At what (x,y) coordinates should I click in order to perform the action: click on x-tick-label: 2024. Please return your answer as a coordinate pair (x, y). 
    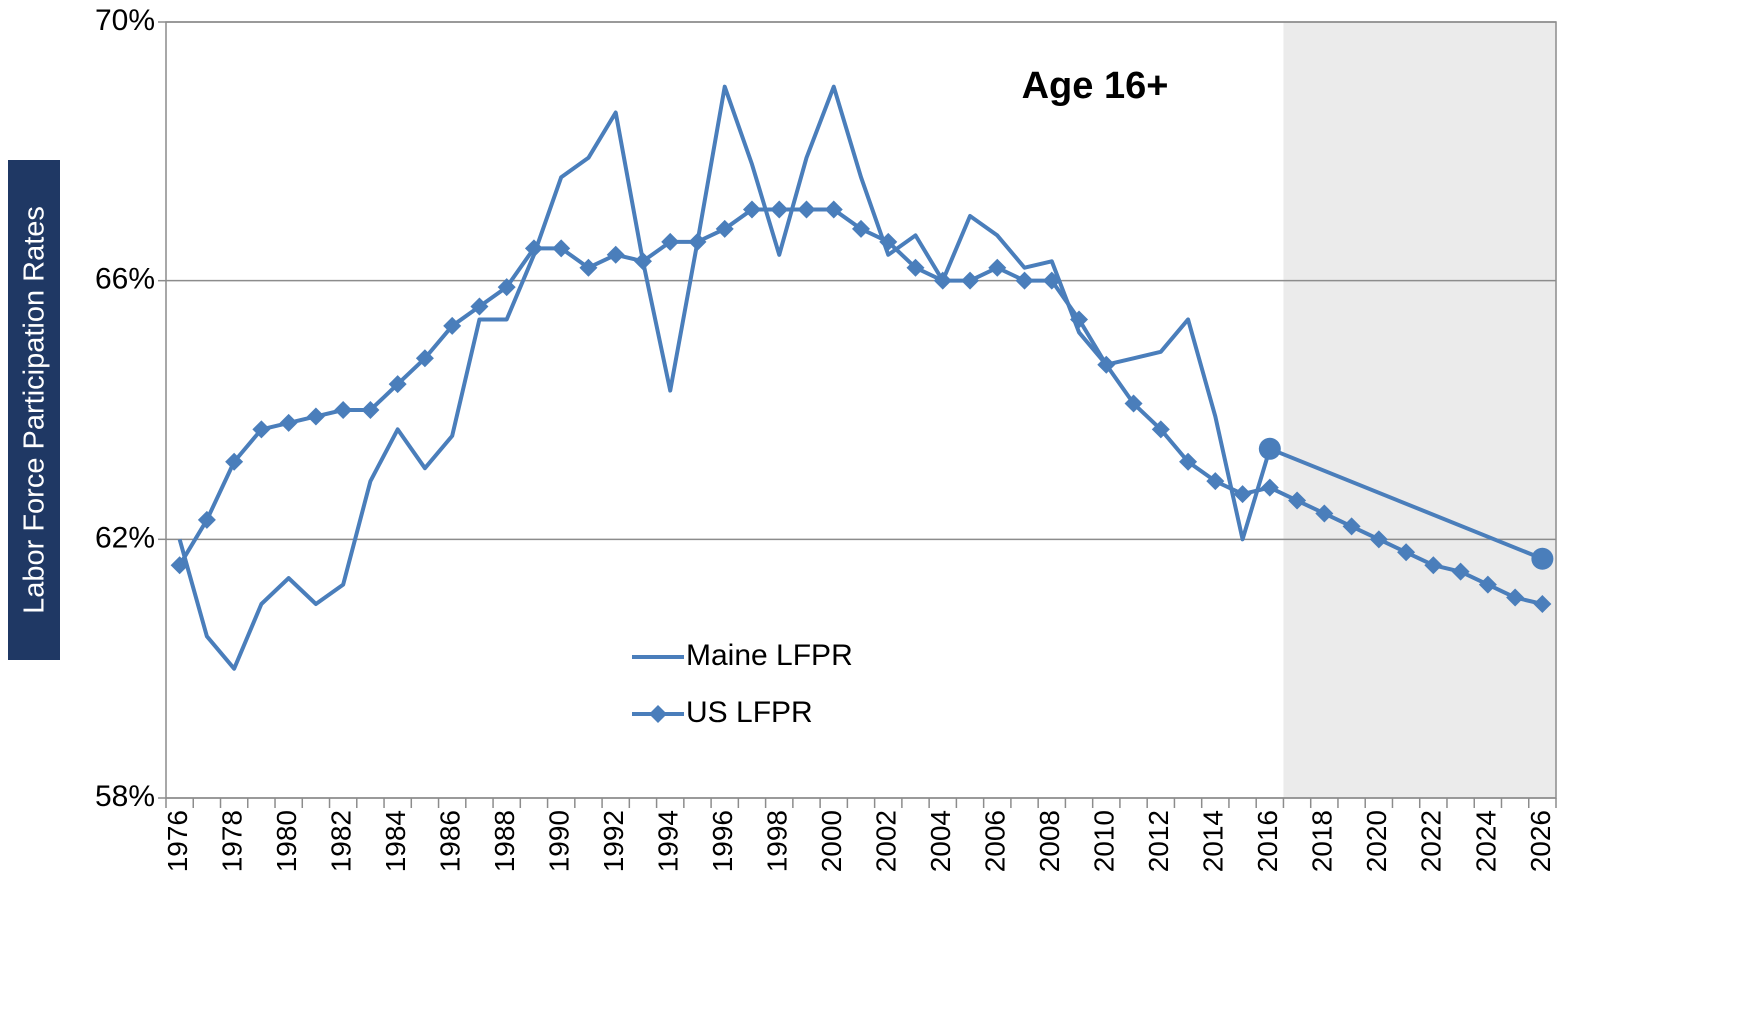
    Looking at the image, I should click on (1485, 841).